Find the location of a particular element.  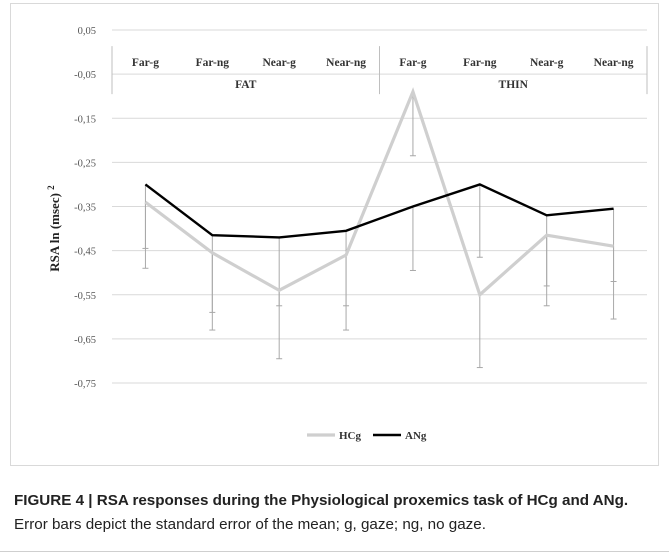

y-tick-label: -0,15 is located at coordinates (85, 119).